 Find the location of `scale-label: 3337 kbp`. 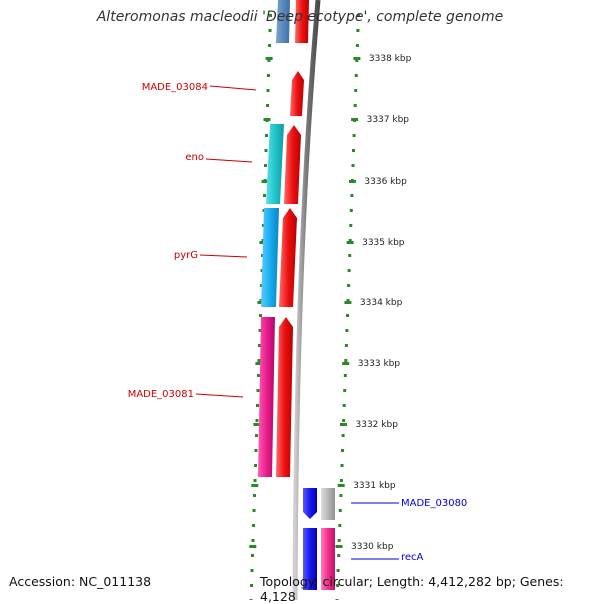

scale-label: 3337 kbp is located at coordinates (388, 120).